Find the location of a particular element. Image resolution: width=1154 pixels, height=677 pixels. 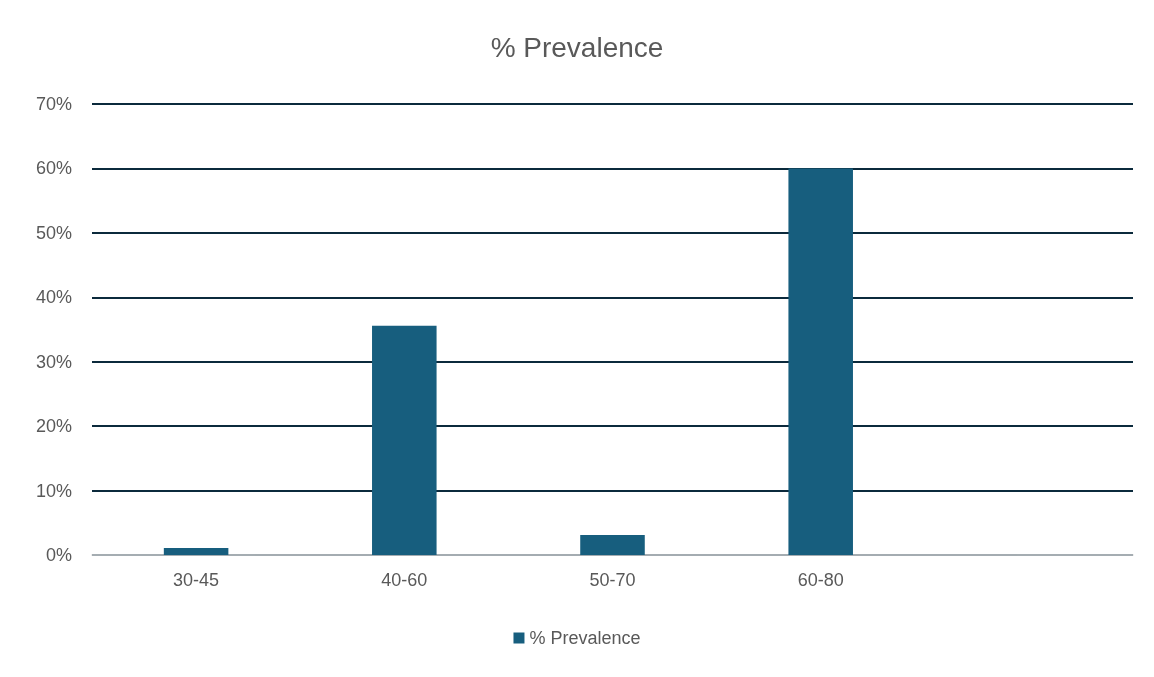

legend-label: % Prevalence is located at coordinates (585, 638).